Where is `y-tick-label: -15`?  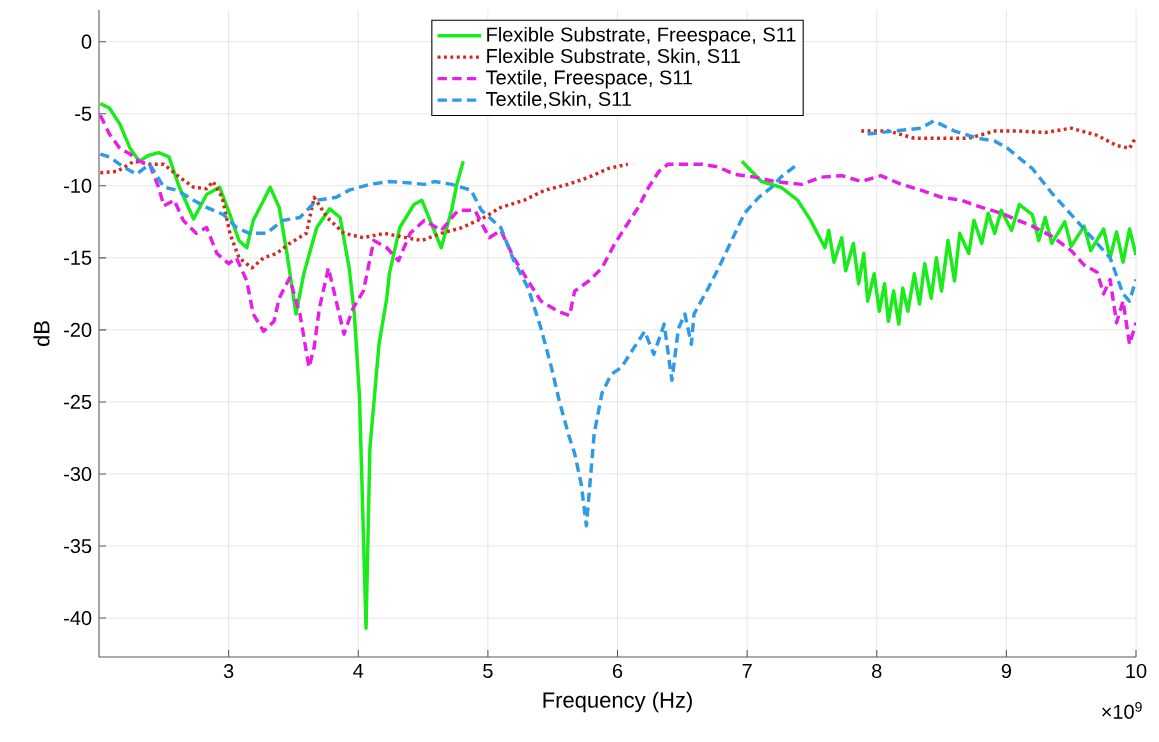 y-tick-label: -15 is located at coordinates (78, 257).